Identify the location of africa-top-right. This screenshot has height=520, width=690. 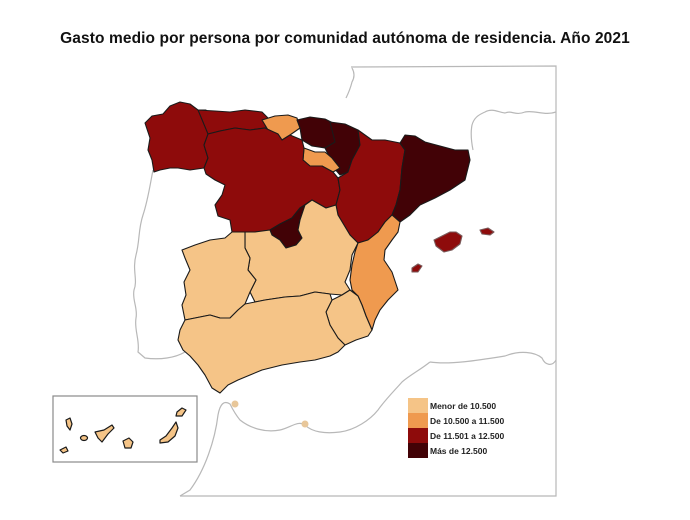
(493, 358).